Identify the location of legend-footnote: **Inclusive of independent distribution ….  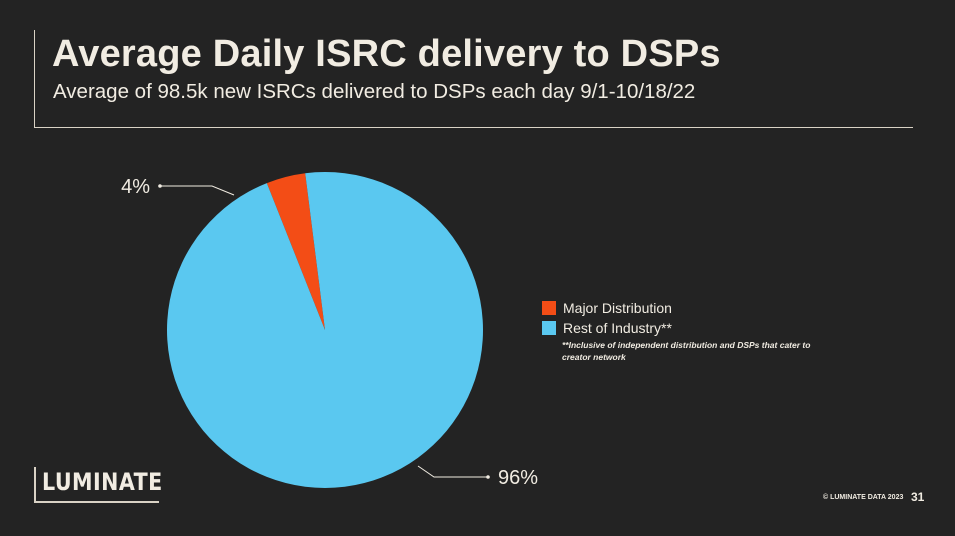
(686, 351).